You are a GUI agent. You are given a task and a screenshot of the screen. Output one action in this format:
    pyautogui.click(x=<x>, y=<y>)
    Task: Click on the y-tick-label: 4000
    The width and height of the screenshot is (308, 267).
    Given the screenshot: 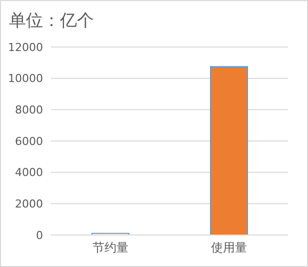 What is the action you would take?
    pyautogui.click(x=29, y=173)
    